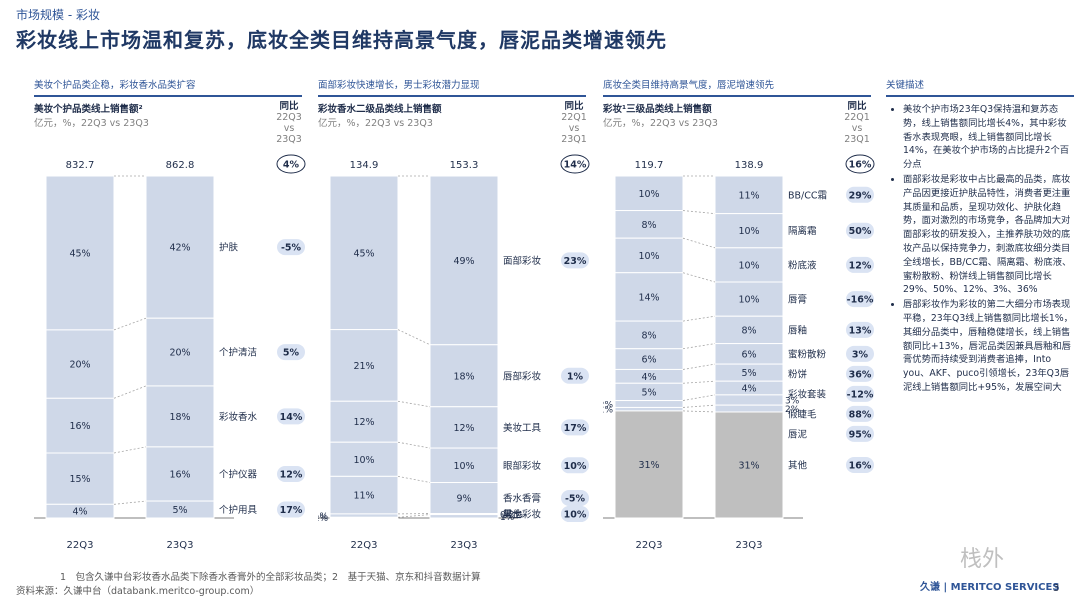 The height and width of the screenshot is (608, 1080). I want to click on panel-header-3: 底妆全类目维持高景气度，唇泥增速领先, so click(737, 87).